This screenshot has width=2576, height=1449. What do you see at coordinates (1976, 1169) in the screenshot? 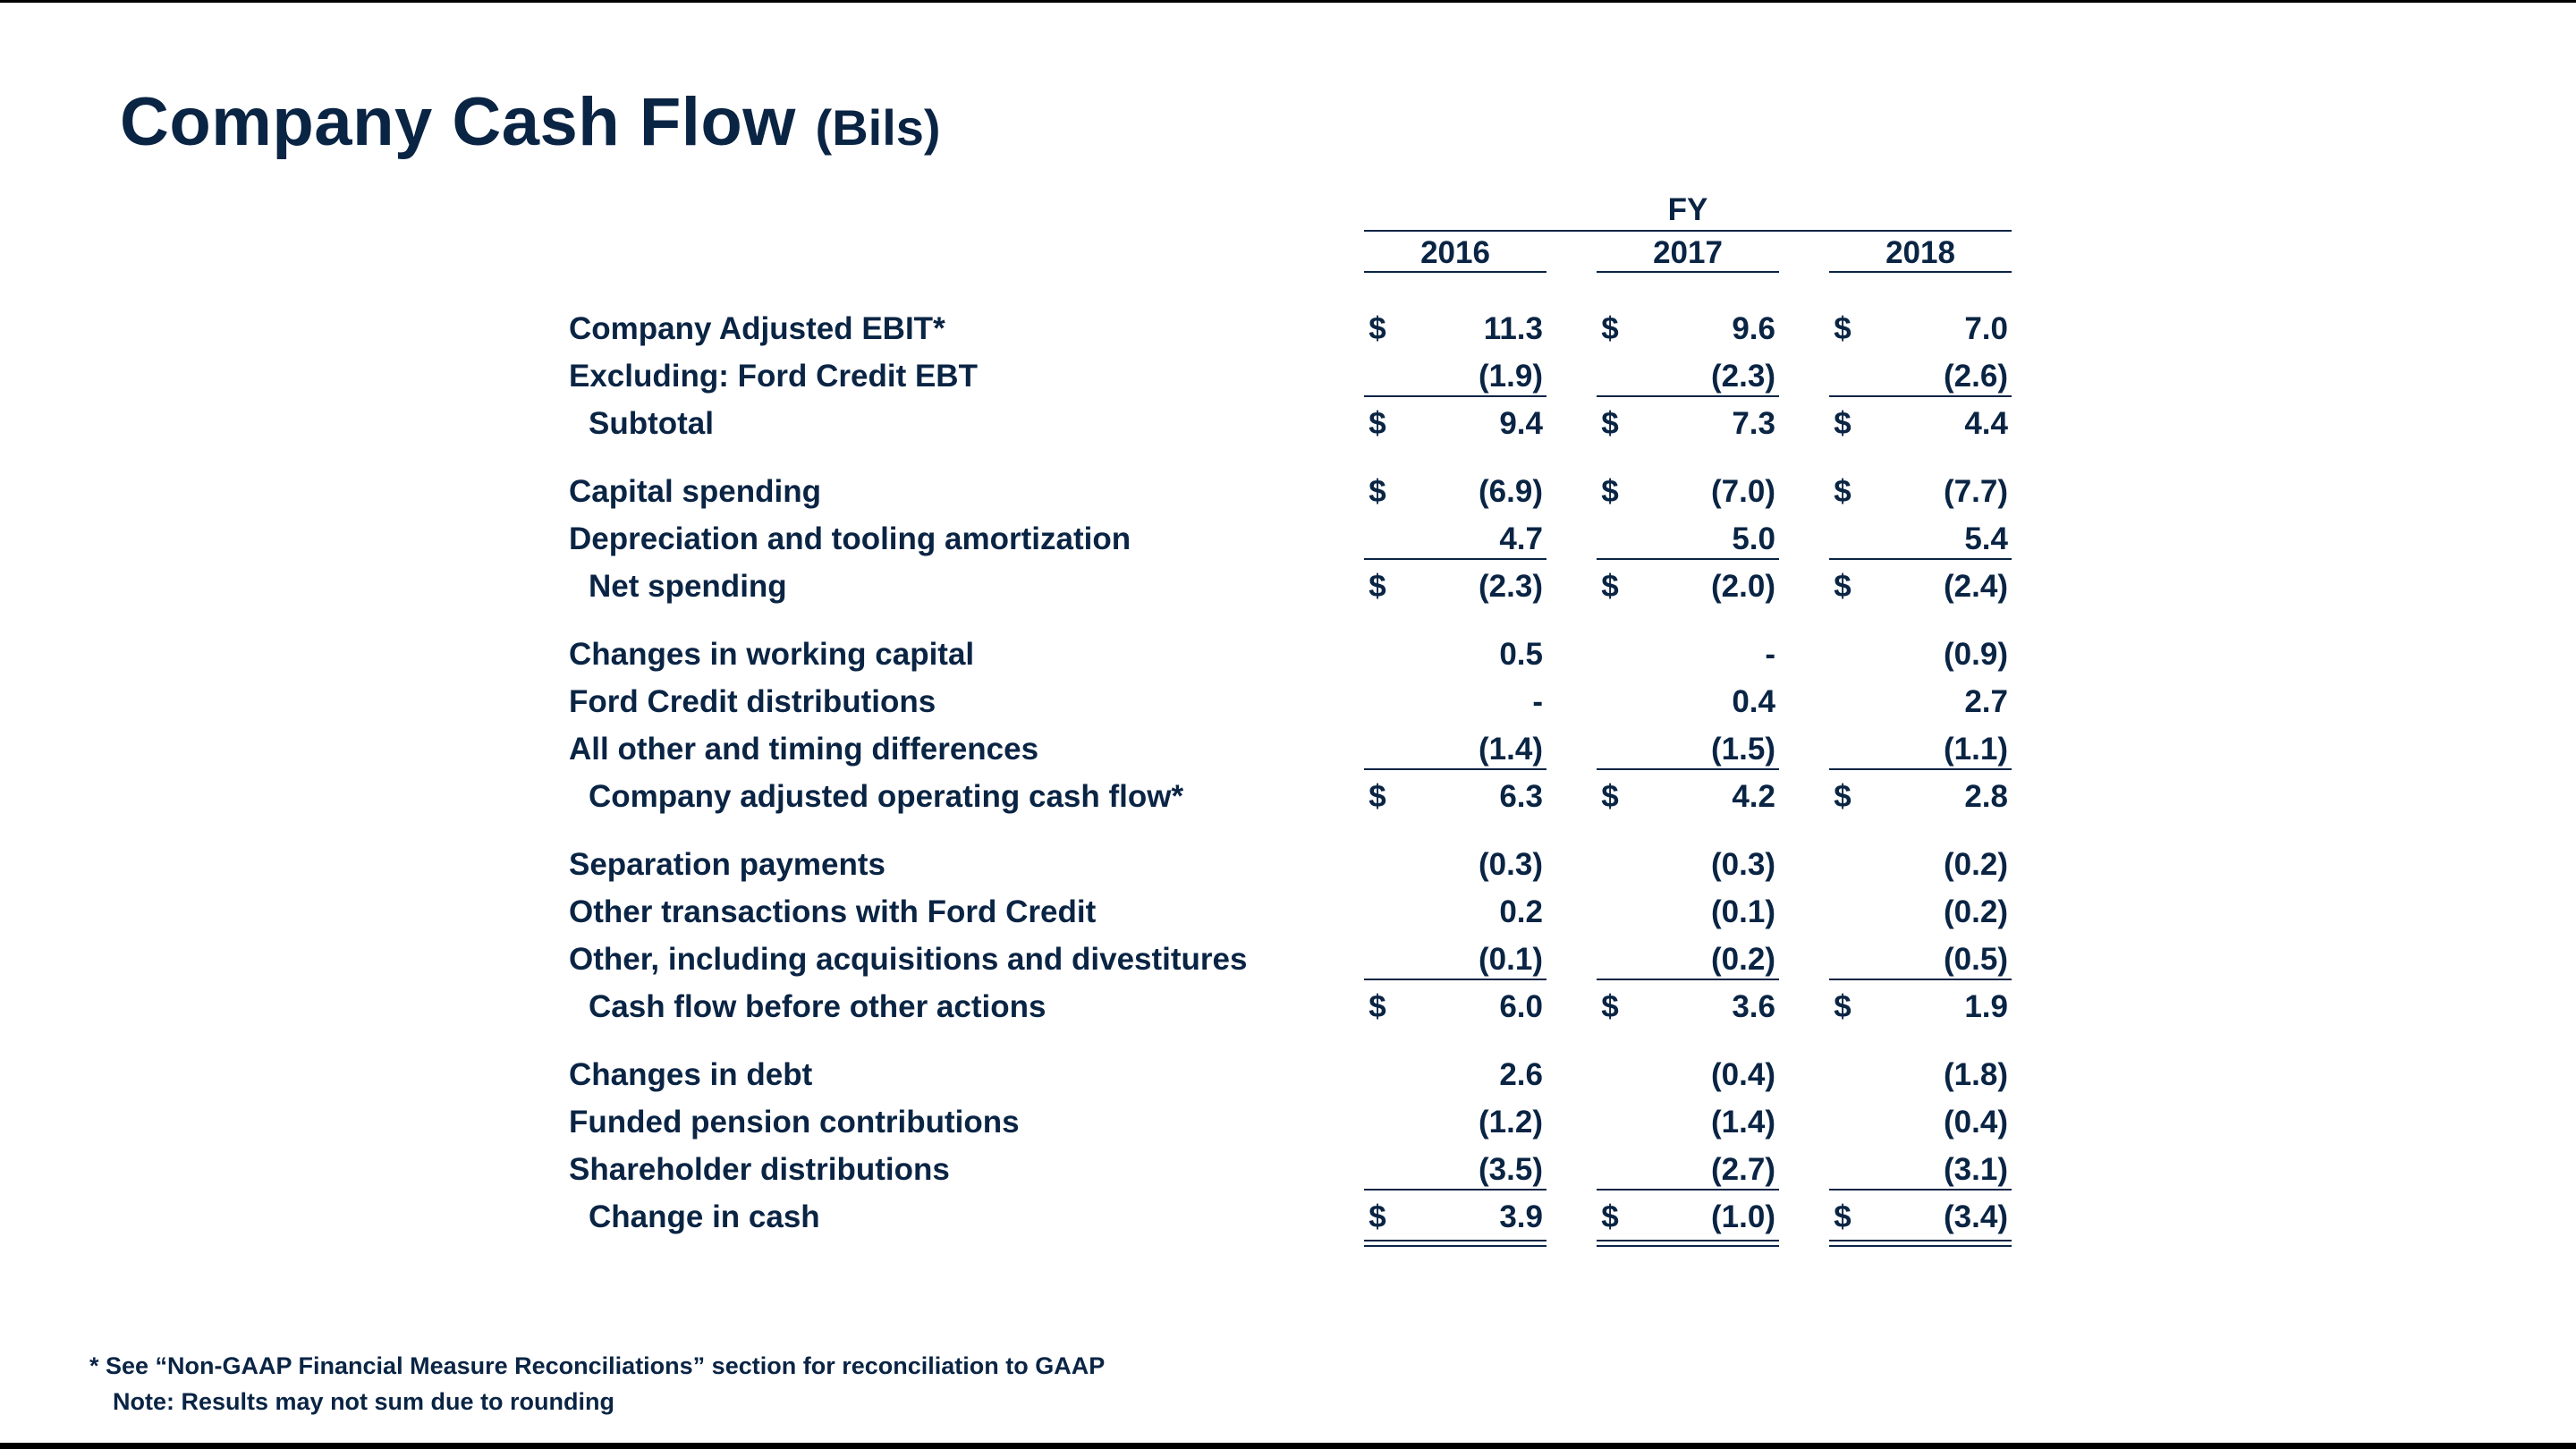
I see `cell-value-2018: (3.1)` at bounding box center [1976, 1169].